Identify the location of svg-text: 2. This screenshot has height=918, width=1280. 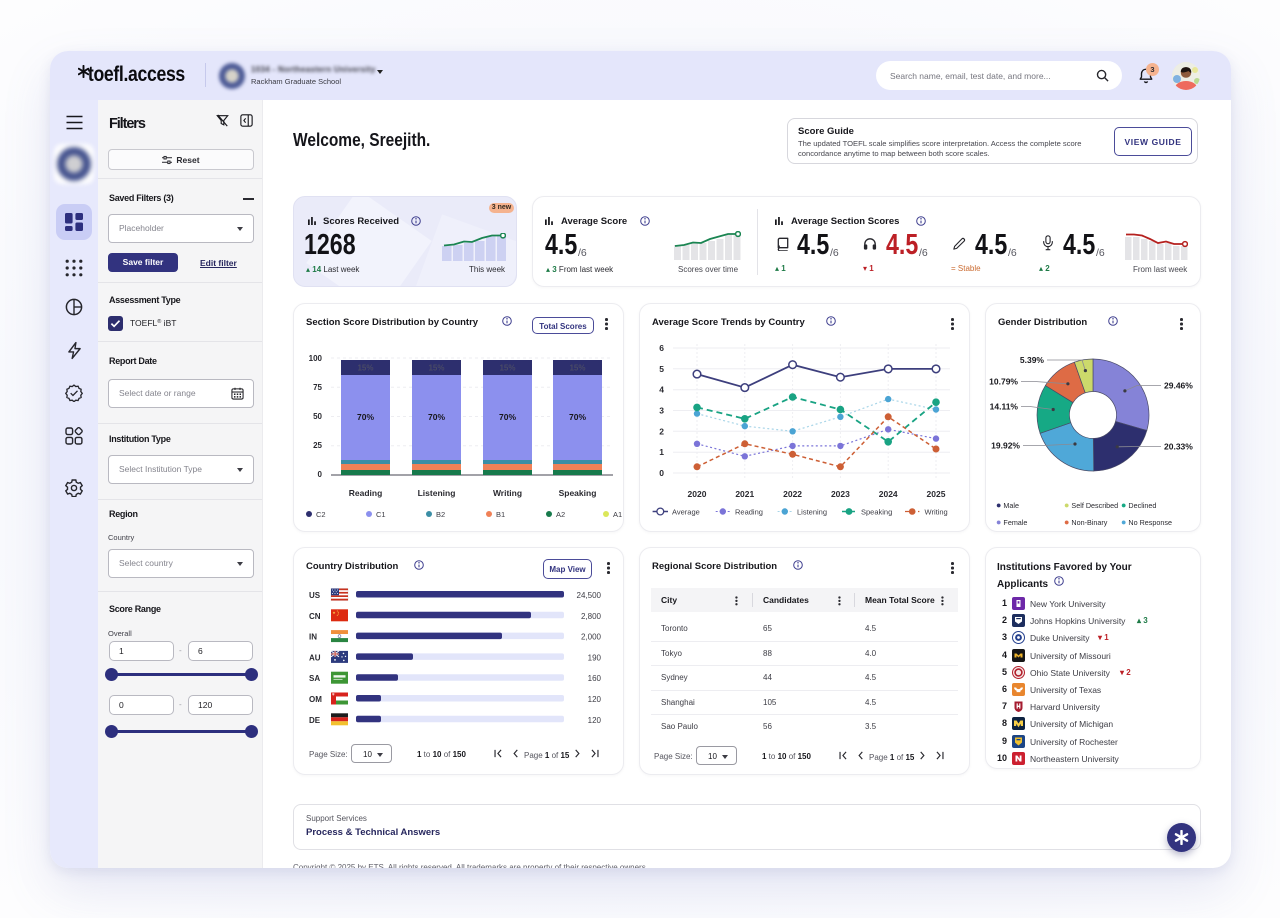
(661, 431).